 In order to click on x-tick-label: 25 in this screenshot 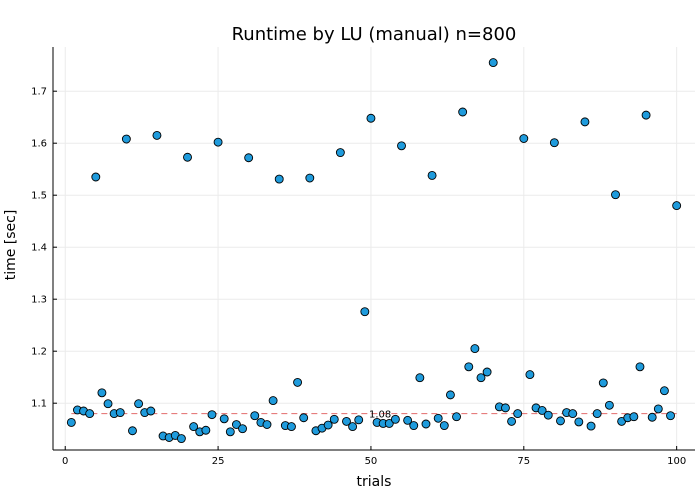, I will do `click(218, 461)`.